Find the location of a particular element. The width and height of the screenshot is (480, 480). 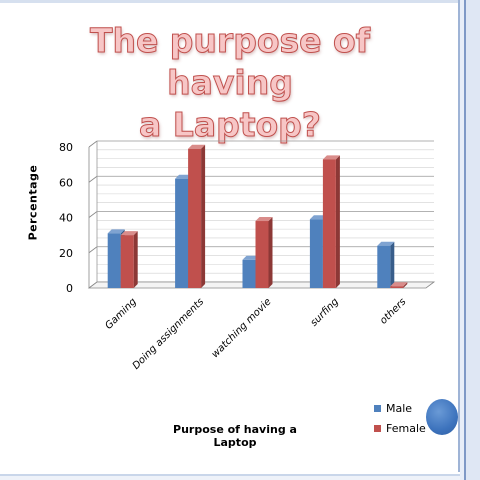

legend-swatch-female is located at coordinates (377, 428).